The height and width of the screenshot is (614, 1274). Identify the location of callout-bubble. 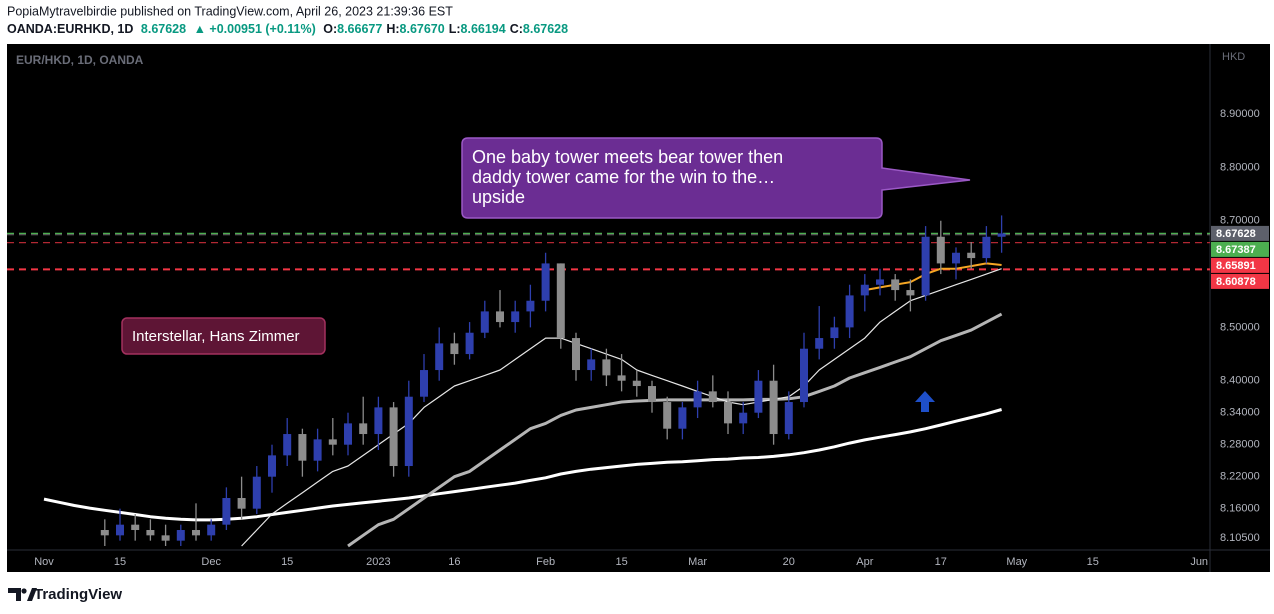
(716, 178).